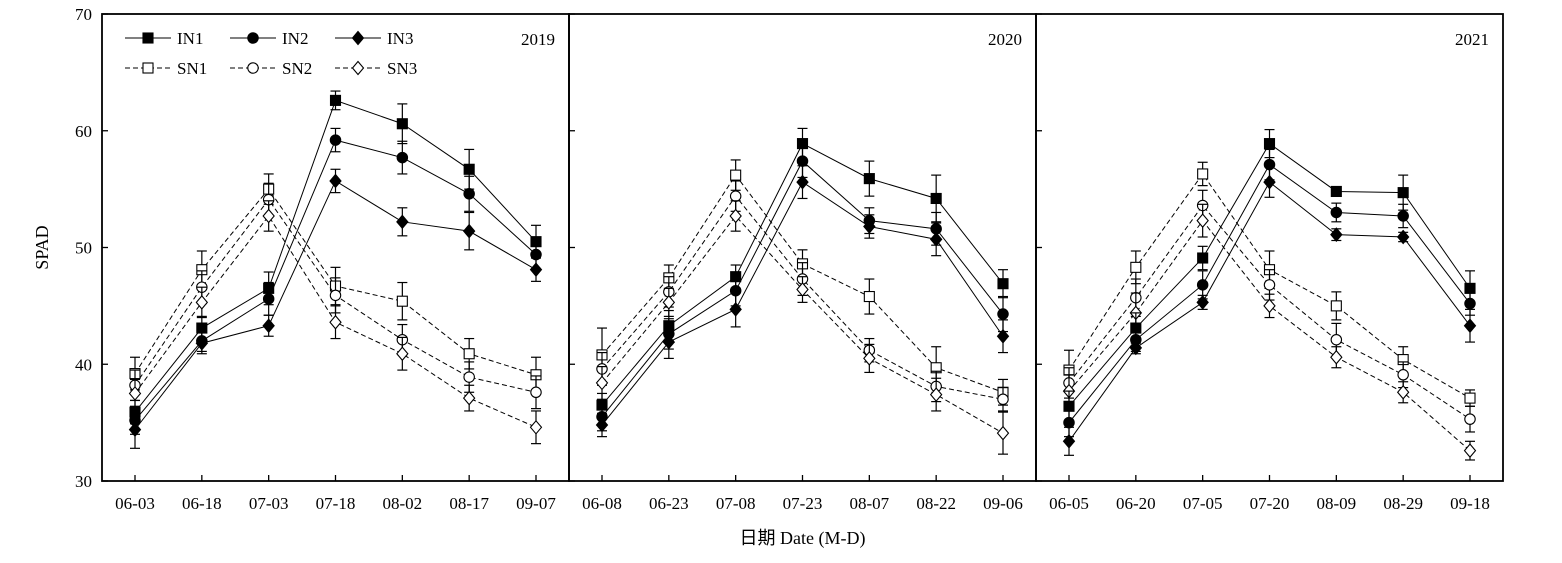 The image size is (1562, 563). I want to click on y-tick-label: 50, so click(83, 248).